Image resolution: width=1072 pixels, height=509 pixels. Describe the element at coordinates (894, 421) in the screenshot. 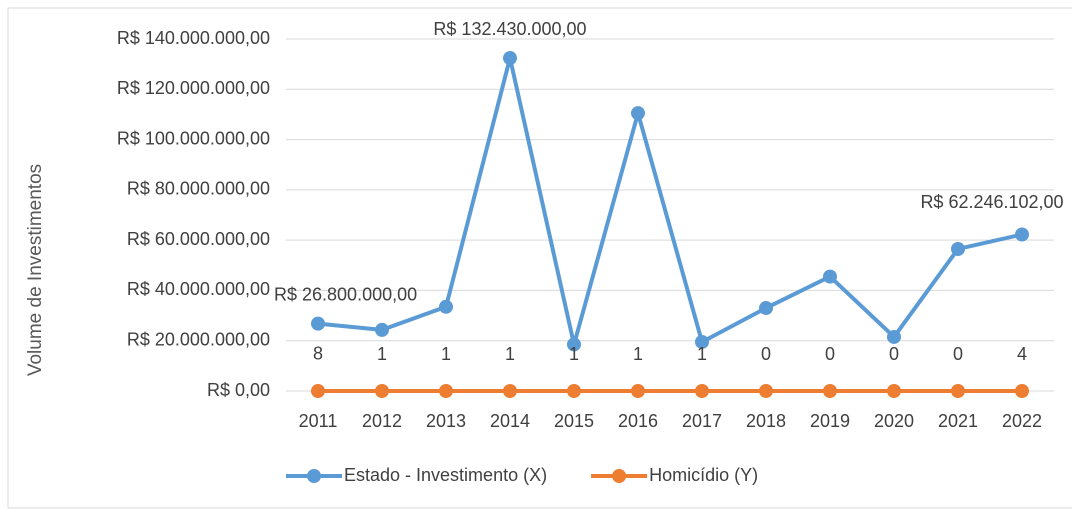

I see `x-tick-label: 2020` at that location.